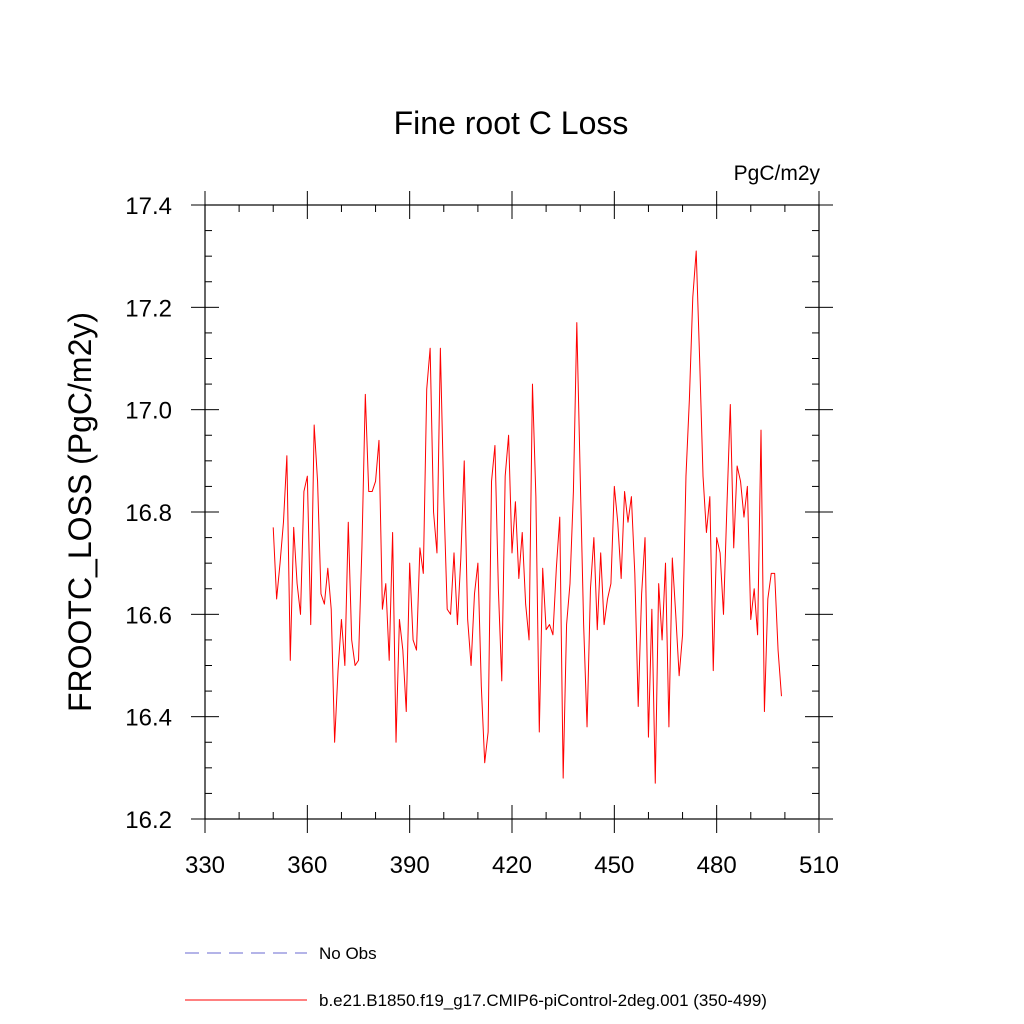 This screenshot has height=1024, width=1024. What do you see at coordinates (614, 865) in the screenshot?
I see `x-tick-label: 450` at bounding box center [614, 865].